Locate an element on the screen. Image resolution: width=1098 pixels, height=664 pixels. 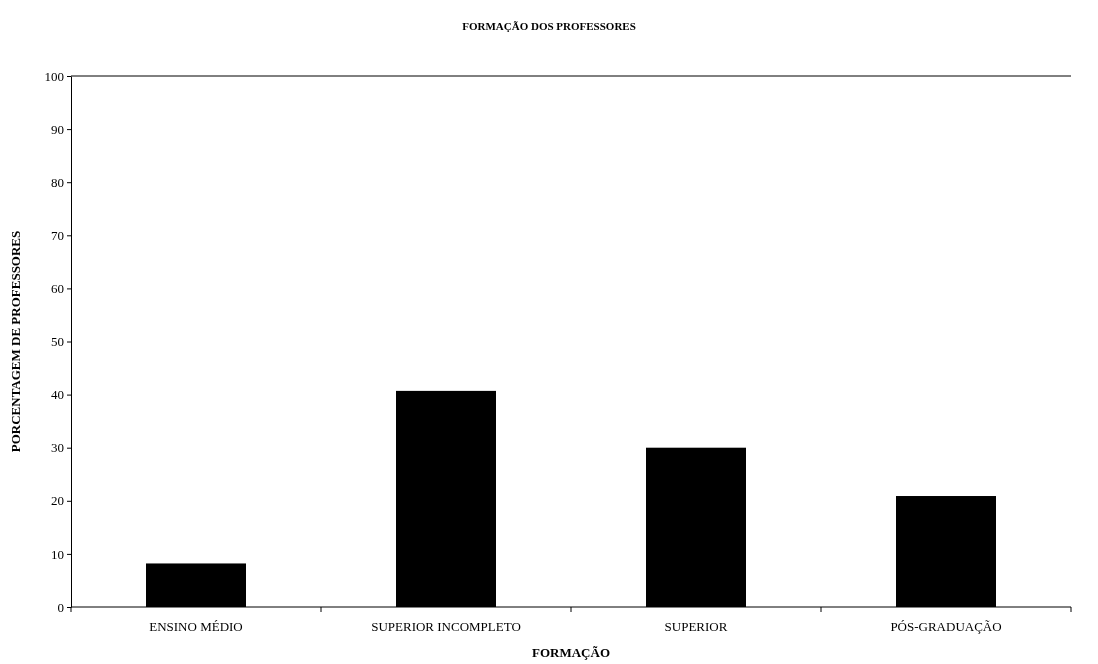
y-tick-label: 80 is located at coordinates (57, 182).